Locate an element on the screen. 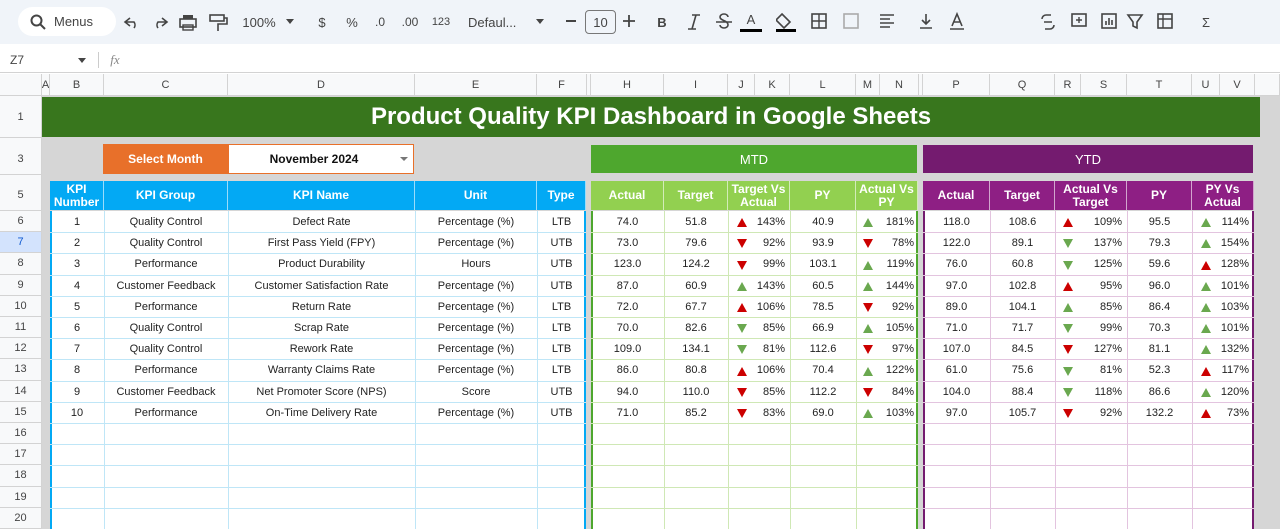  percent-button: % is located at coordinates (352, 22).